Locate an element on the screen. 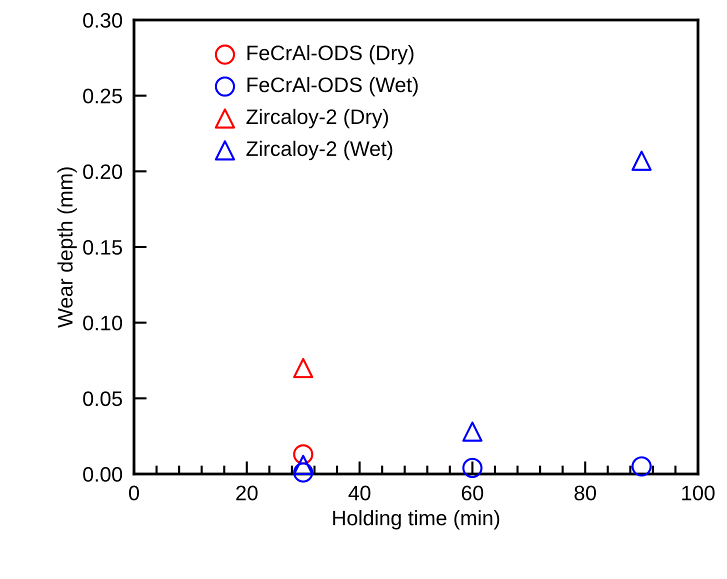 The height and width of the screenshot is (579, 727). x-tick-label: 100 is located at coordinates (698, 493).